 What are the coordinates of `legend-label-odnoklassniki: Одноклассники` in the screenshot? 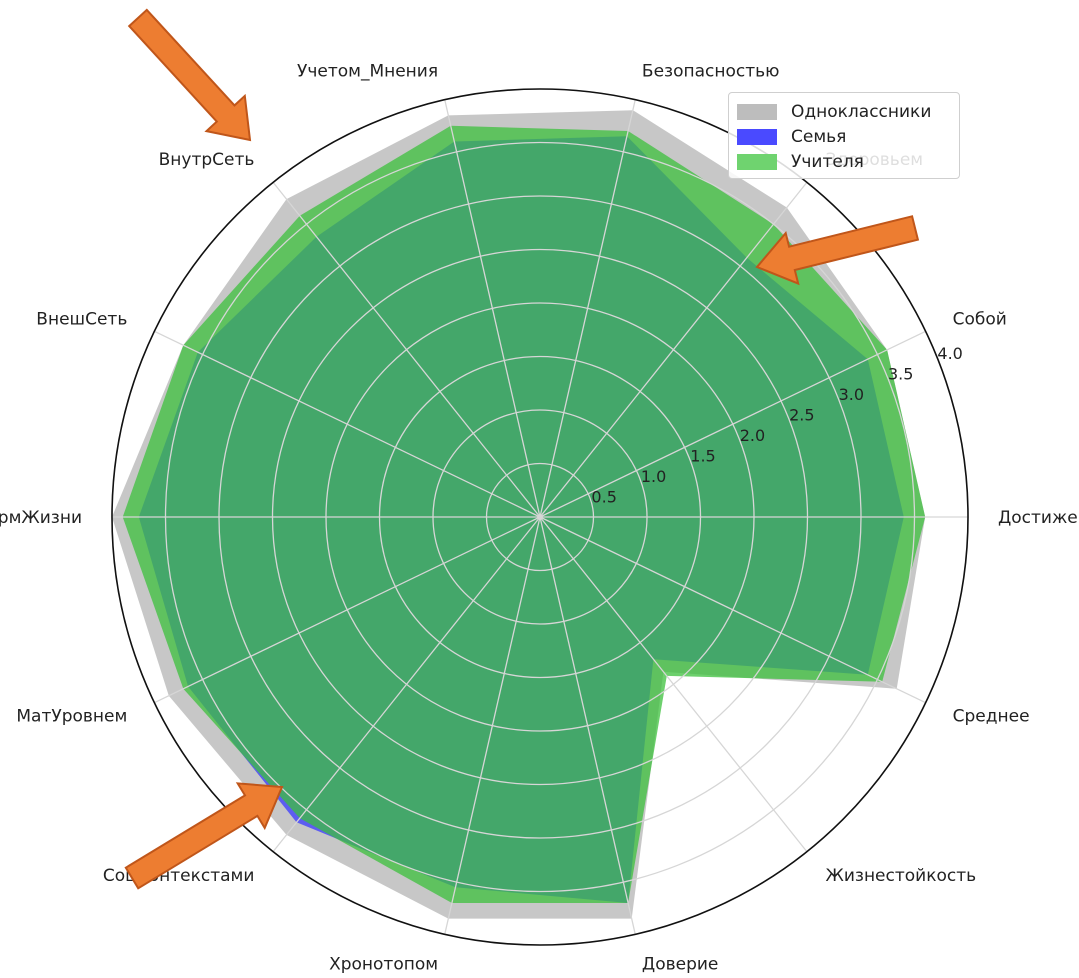 It's located at (861, 111).